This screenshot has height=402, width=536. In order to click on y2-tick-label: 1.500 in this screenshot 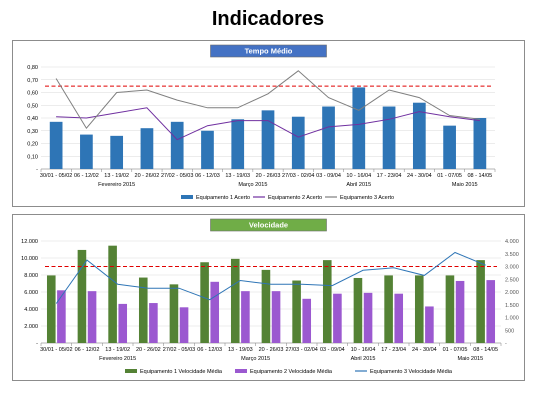, I will do `click(512, 306)`.